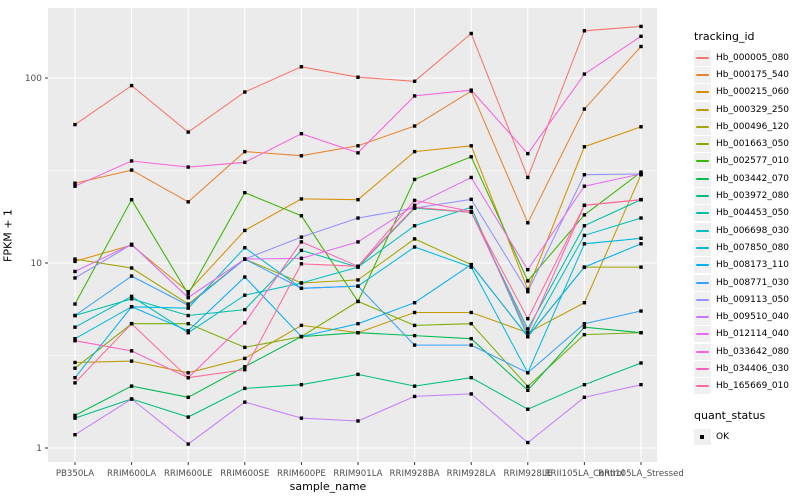 Image resolution: width=800 pixels, height=500 pixels. What do you see at coordinates (753, 334) in the screenshot?
I see `legend-item-label: Hb_012114_040` at bounding box center [753, 334].